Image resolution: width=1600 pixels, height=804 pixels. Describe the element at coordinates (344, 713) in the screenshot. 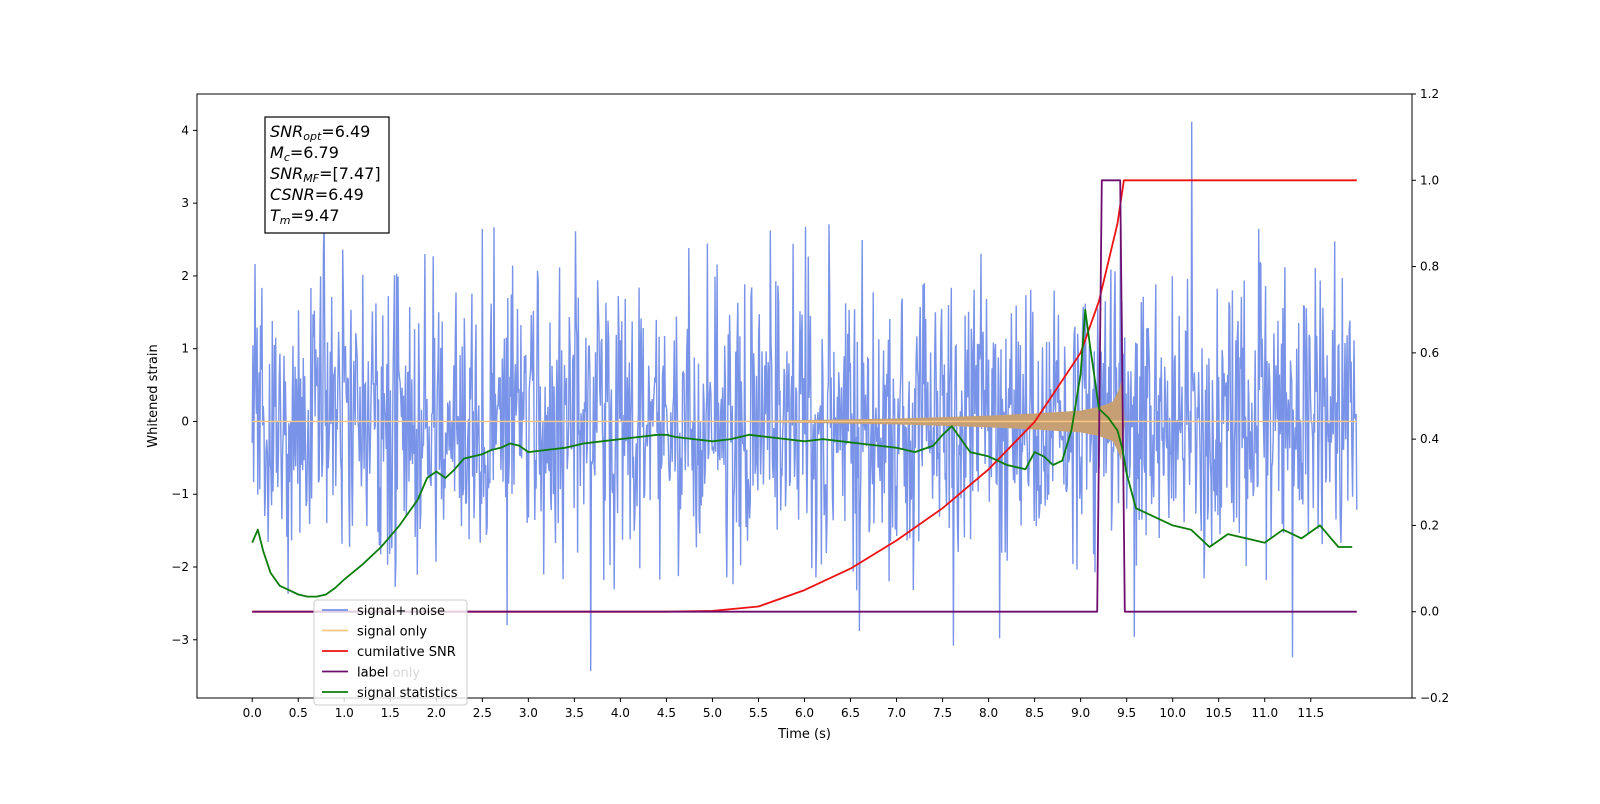

I see `x-tick-label: 1.0` at that location.